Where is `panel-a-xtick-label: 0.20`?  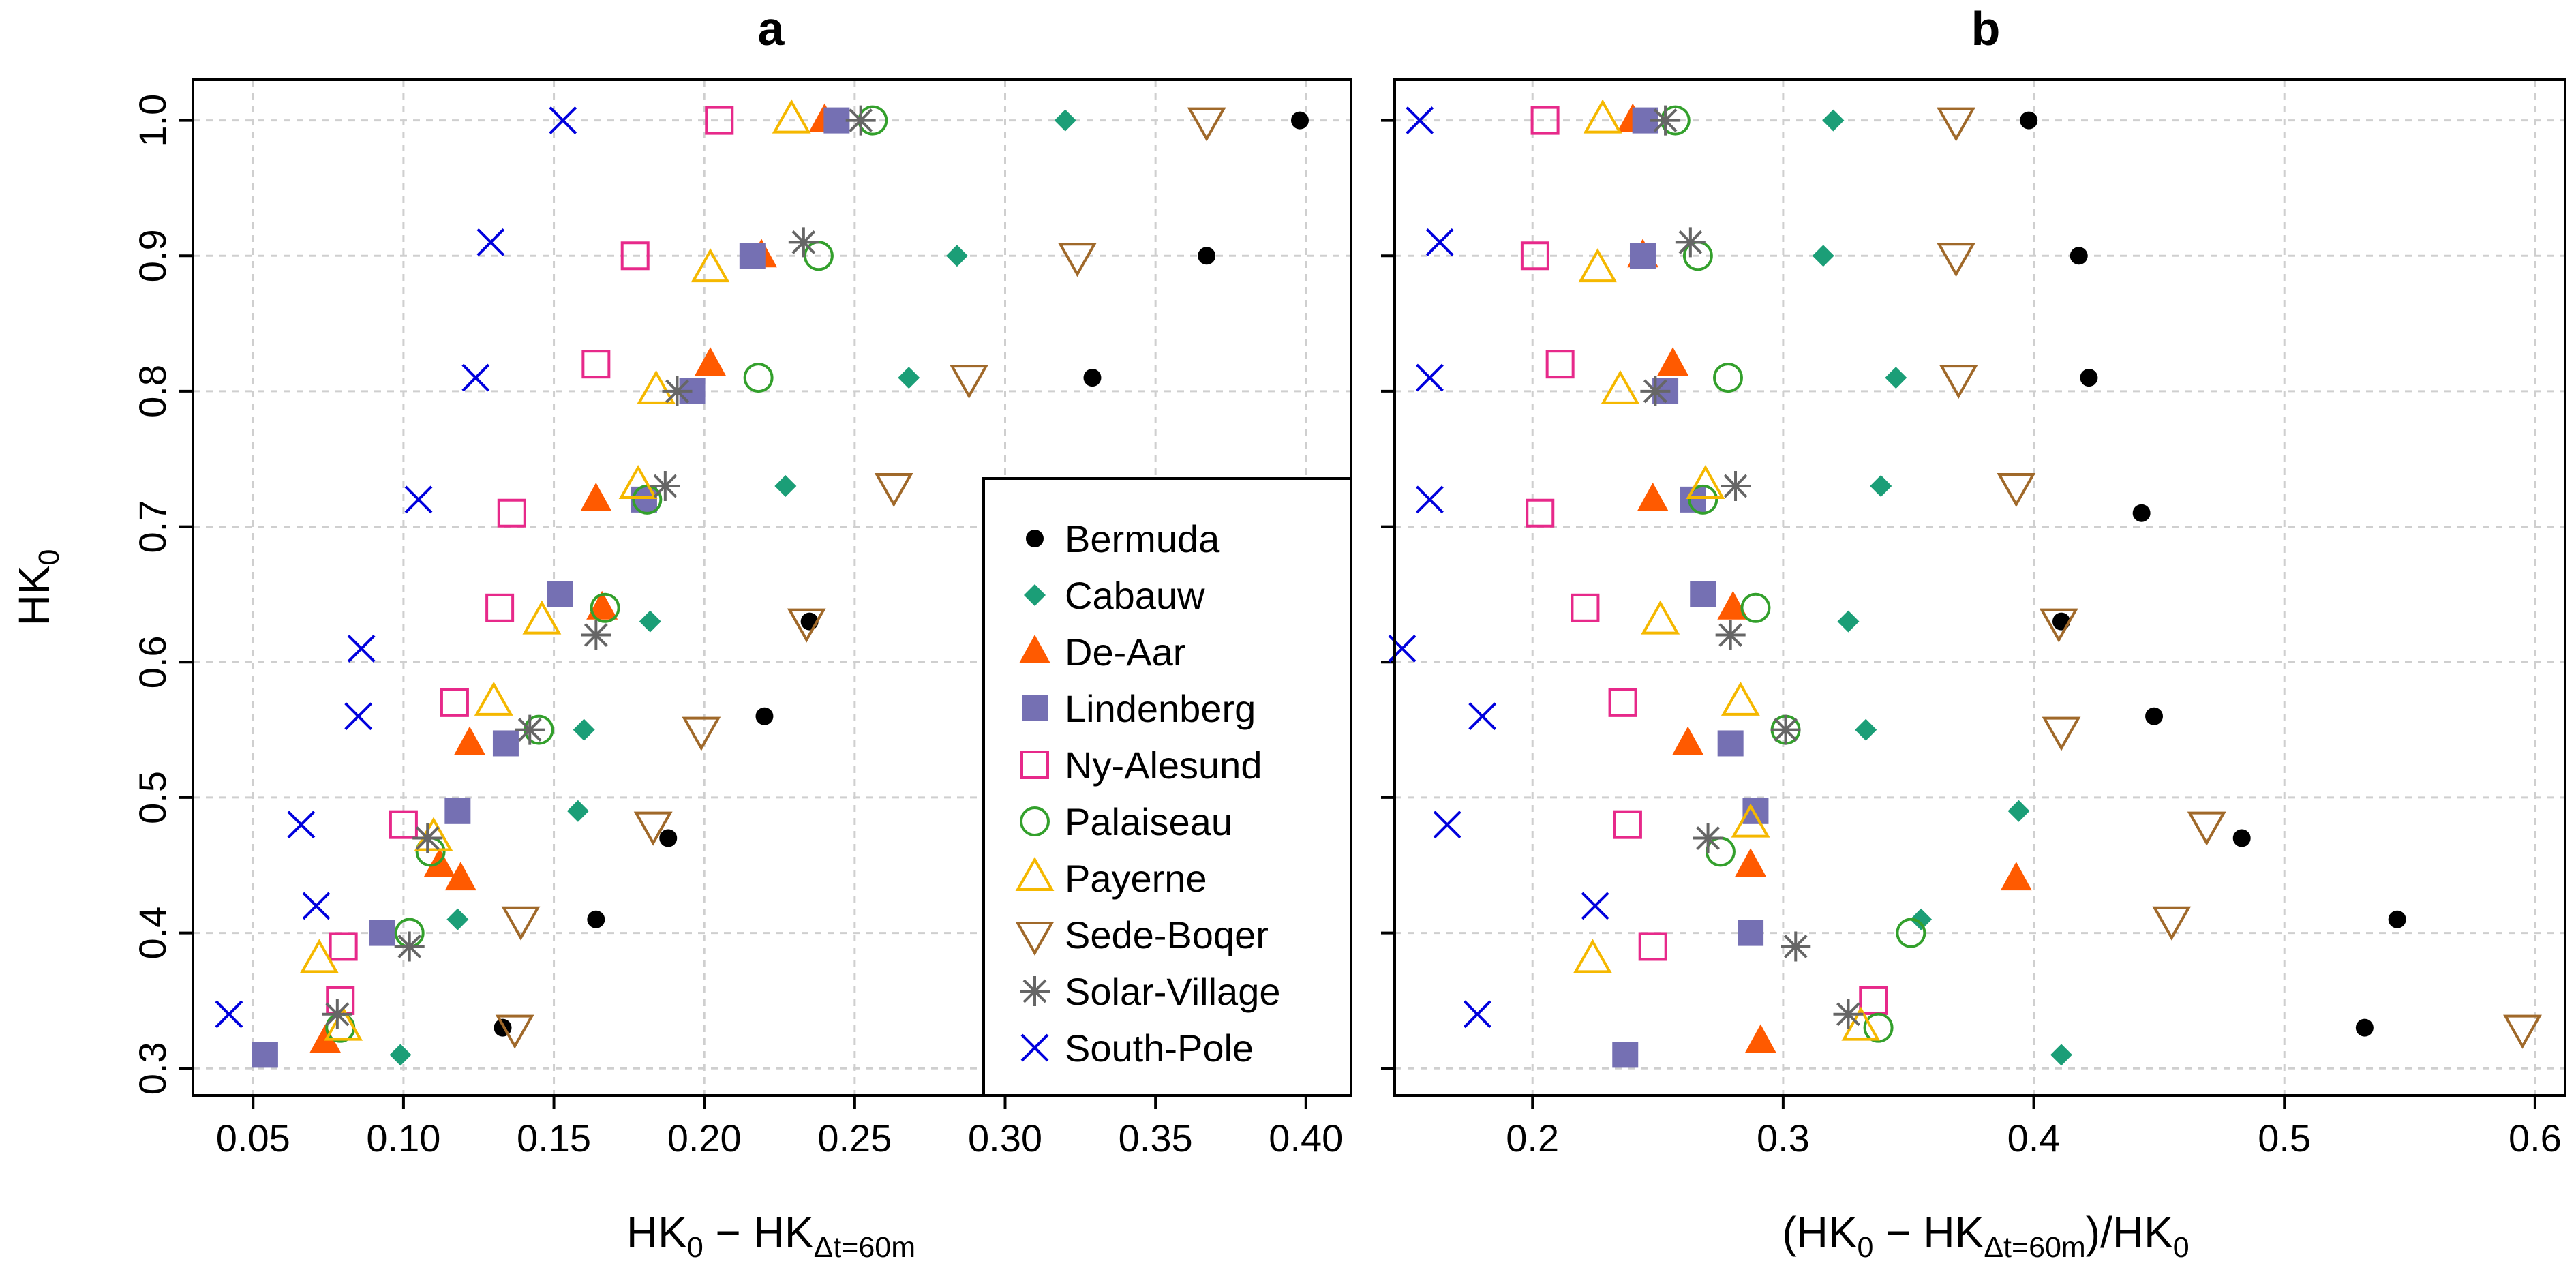
panel-a-xtick-label: 0.20 is located at coordinates (705, 1138).